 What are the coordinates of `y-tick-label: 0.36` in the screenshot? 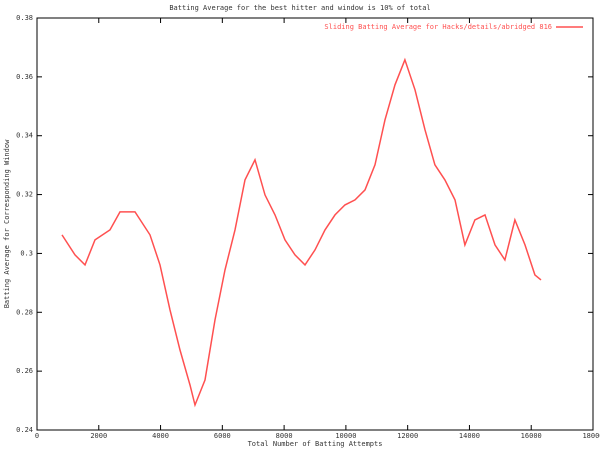 It's located at (24, 77).